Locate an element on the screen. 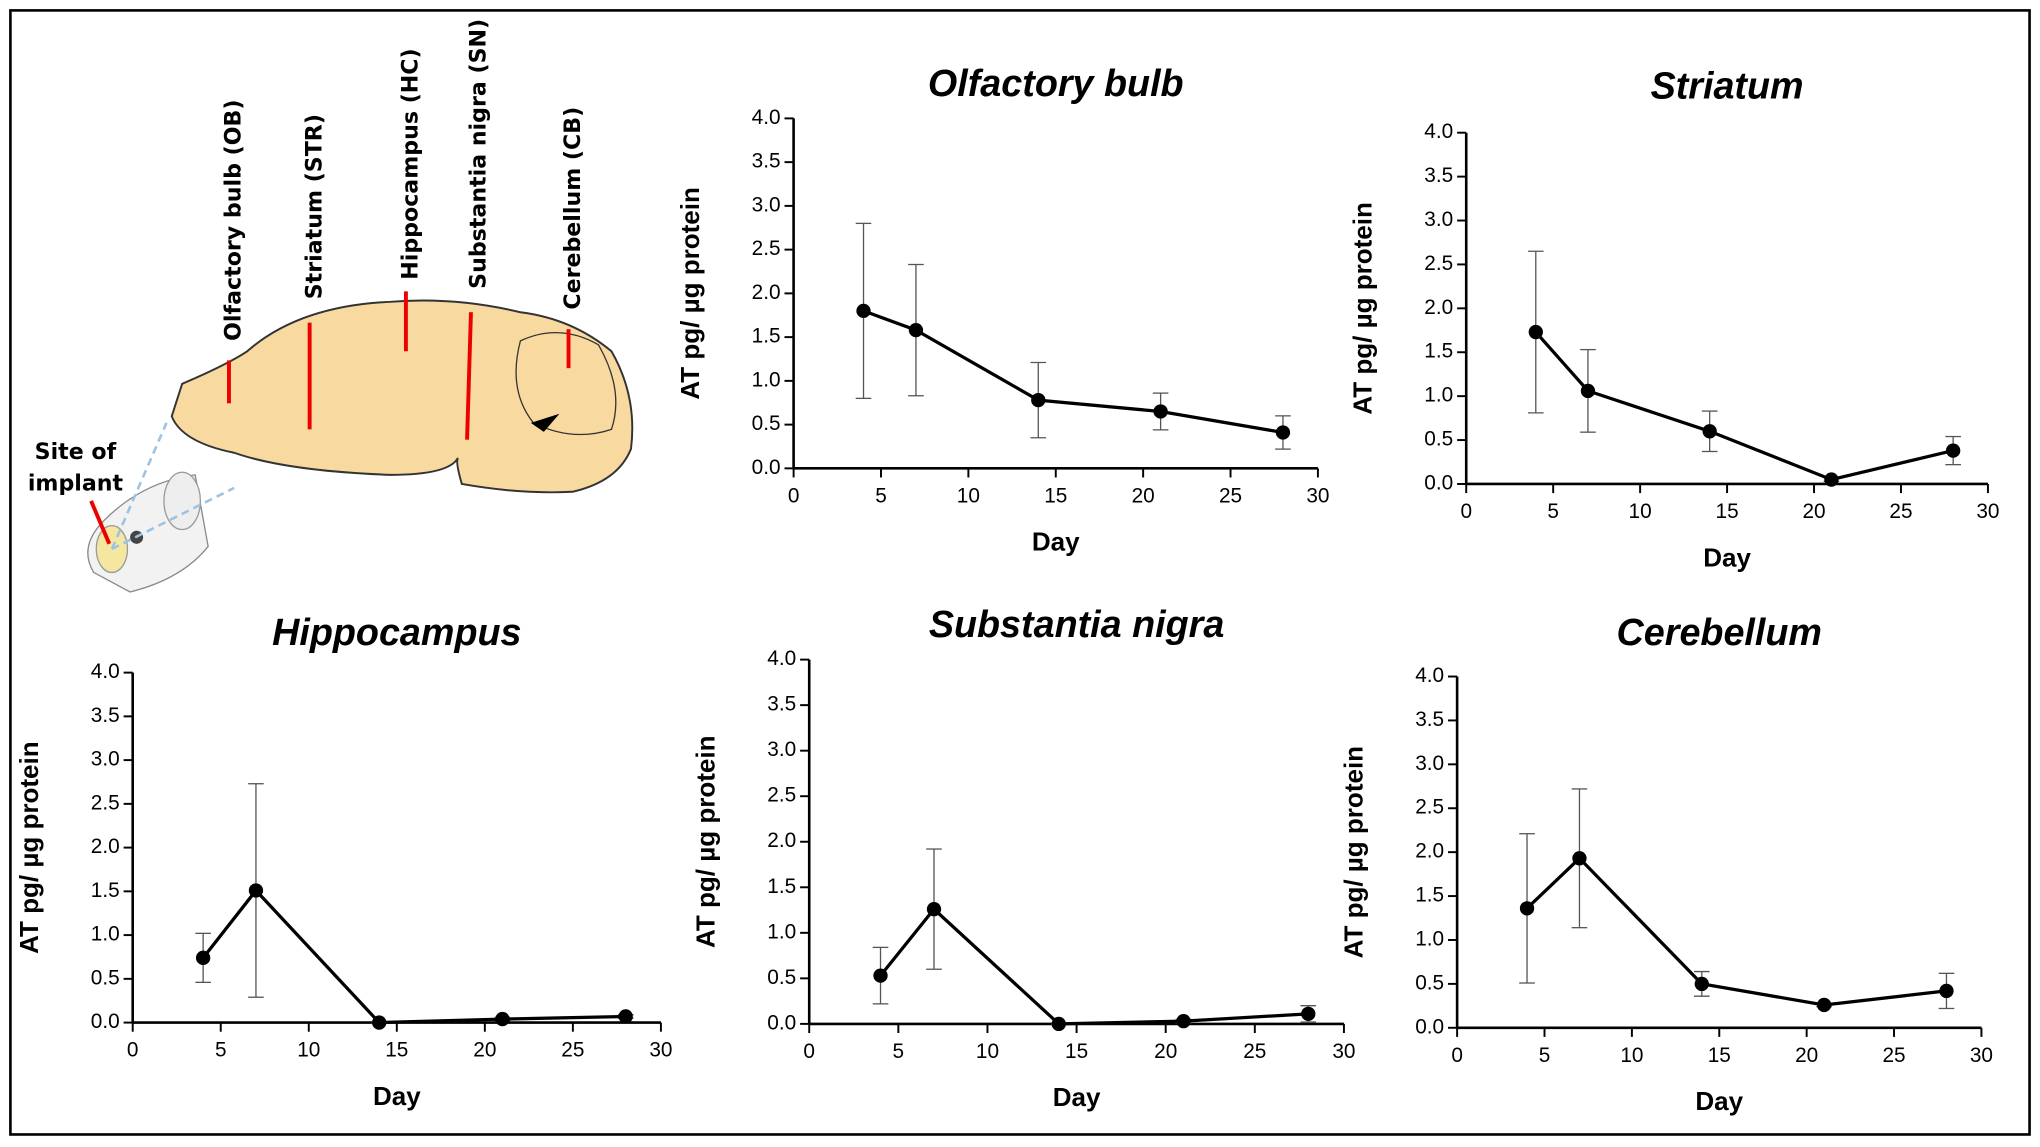 Image resolution: width=2040 pixels, height=1147 pixels. implant-label: Site of is located at coordinates (76, 452).